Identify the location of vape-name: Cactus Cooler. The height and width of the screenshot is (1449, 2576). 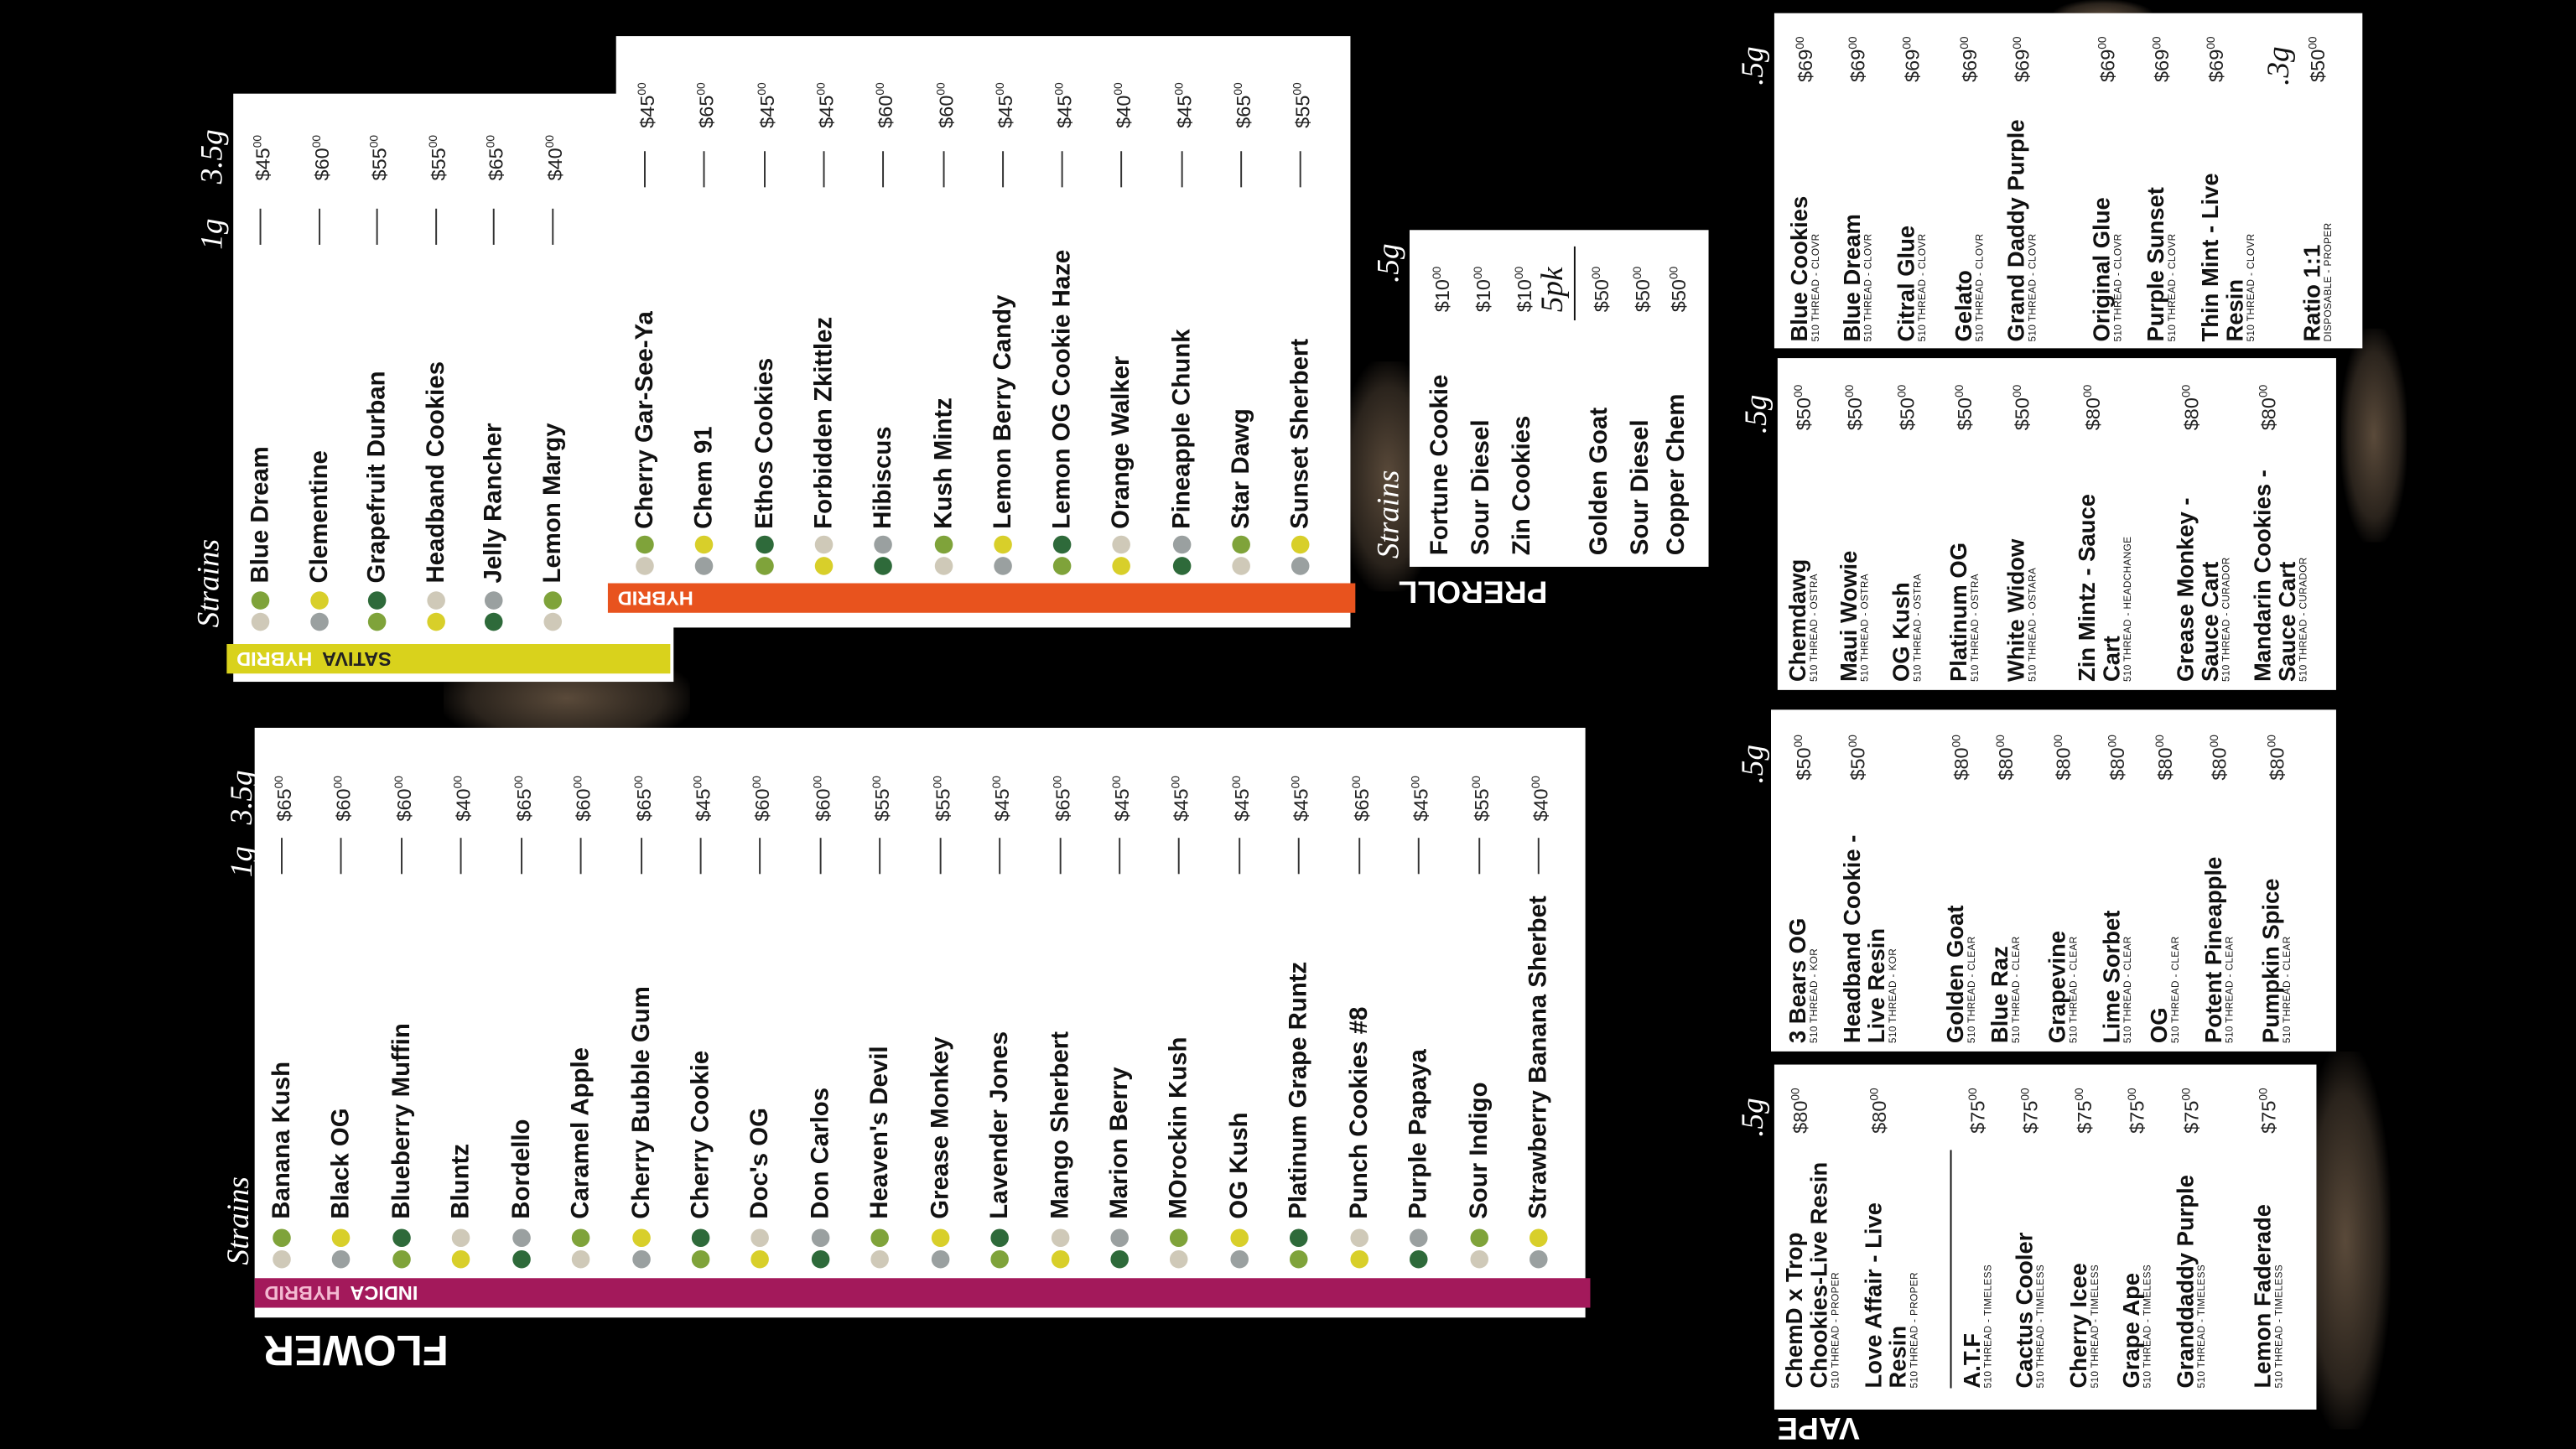
(2024, 1310).